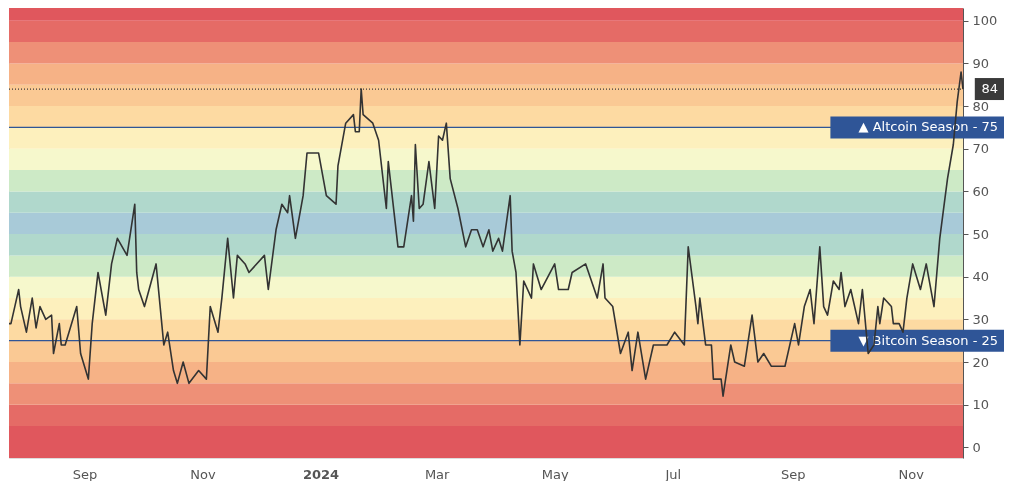 The image size is (1024, 489). What do you see at coordinates (985, 21) in the screenshot?
I see `y-tick-label: 100` at bounding box center [985, 21].